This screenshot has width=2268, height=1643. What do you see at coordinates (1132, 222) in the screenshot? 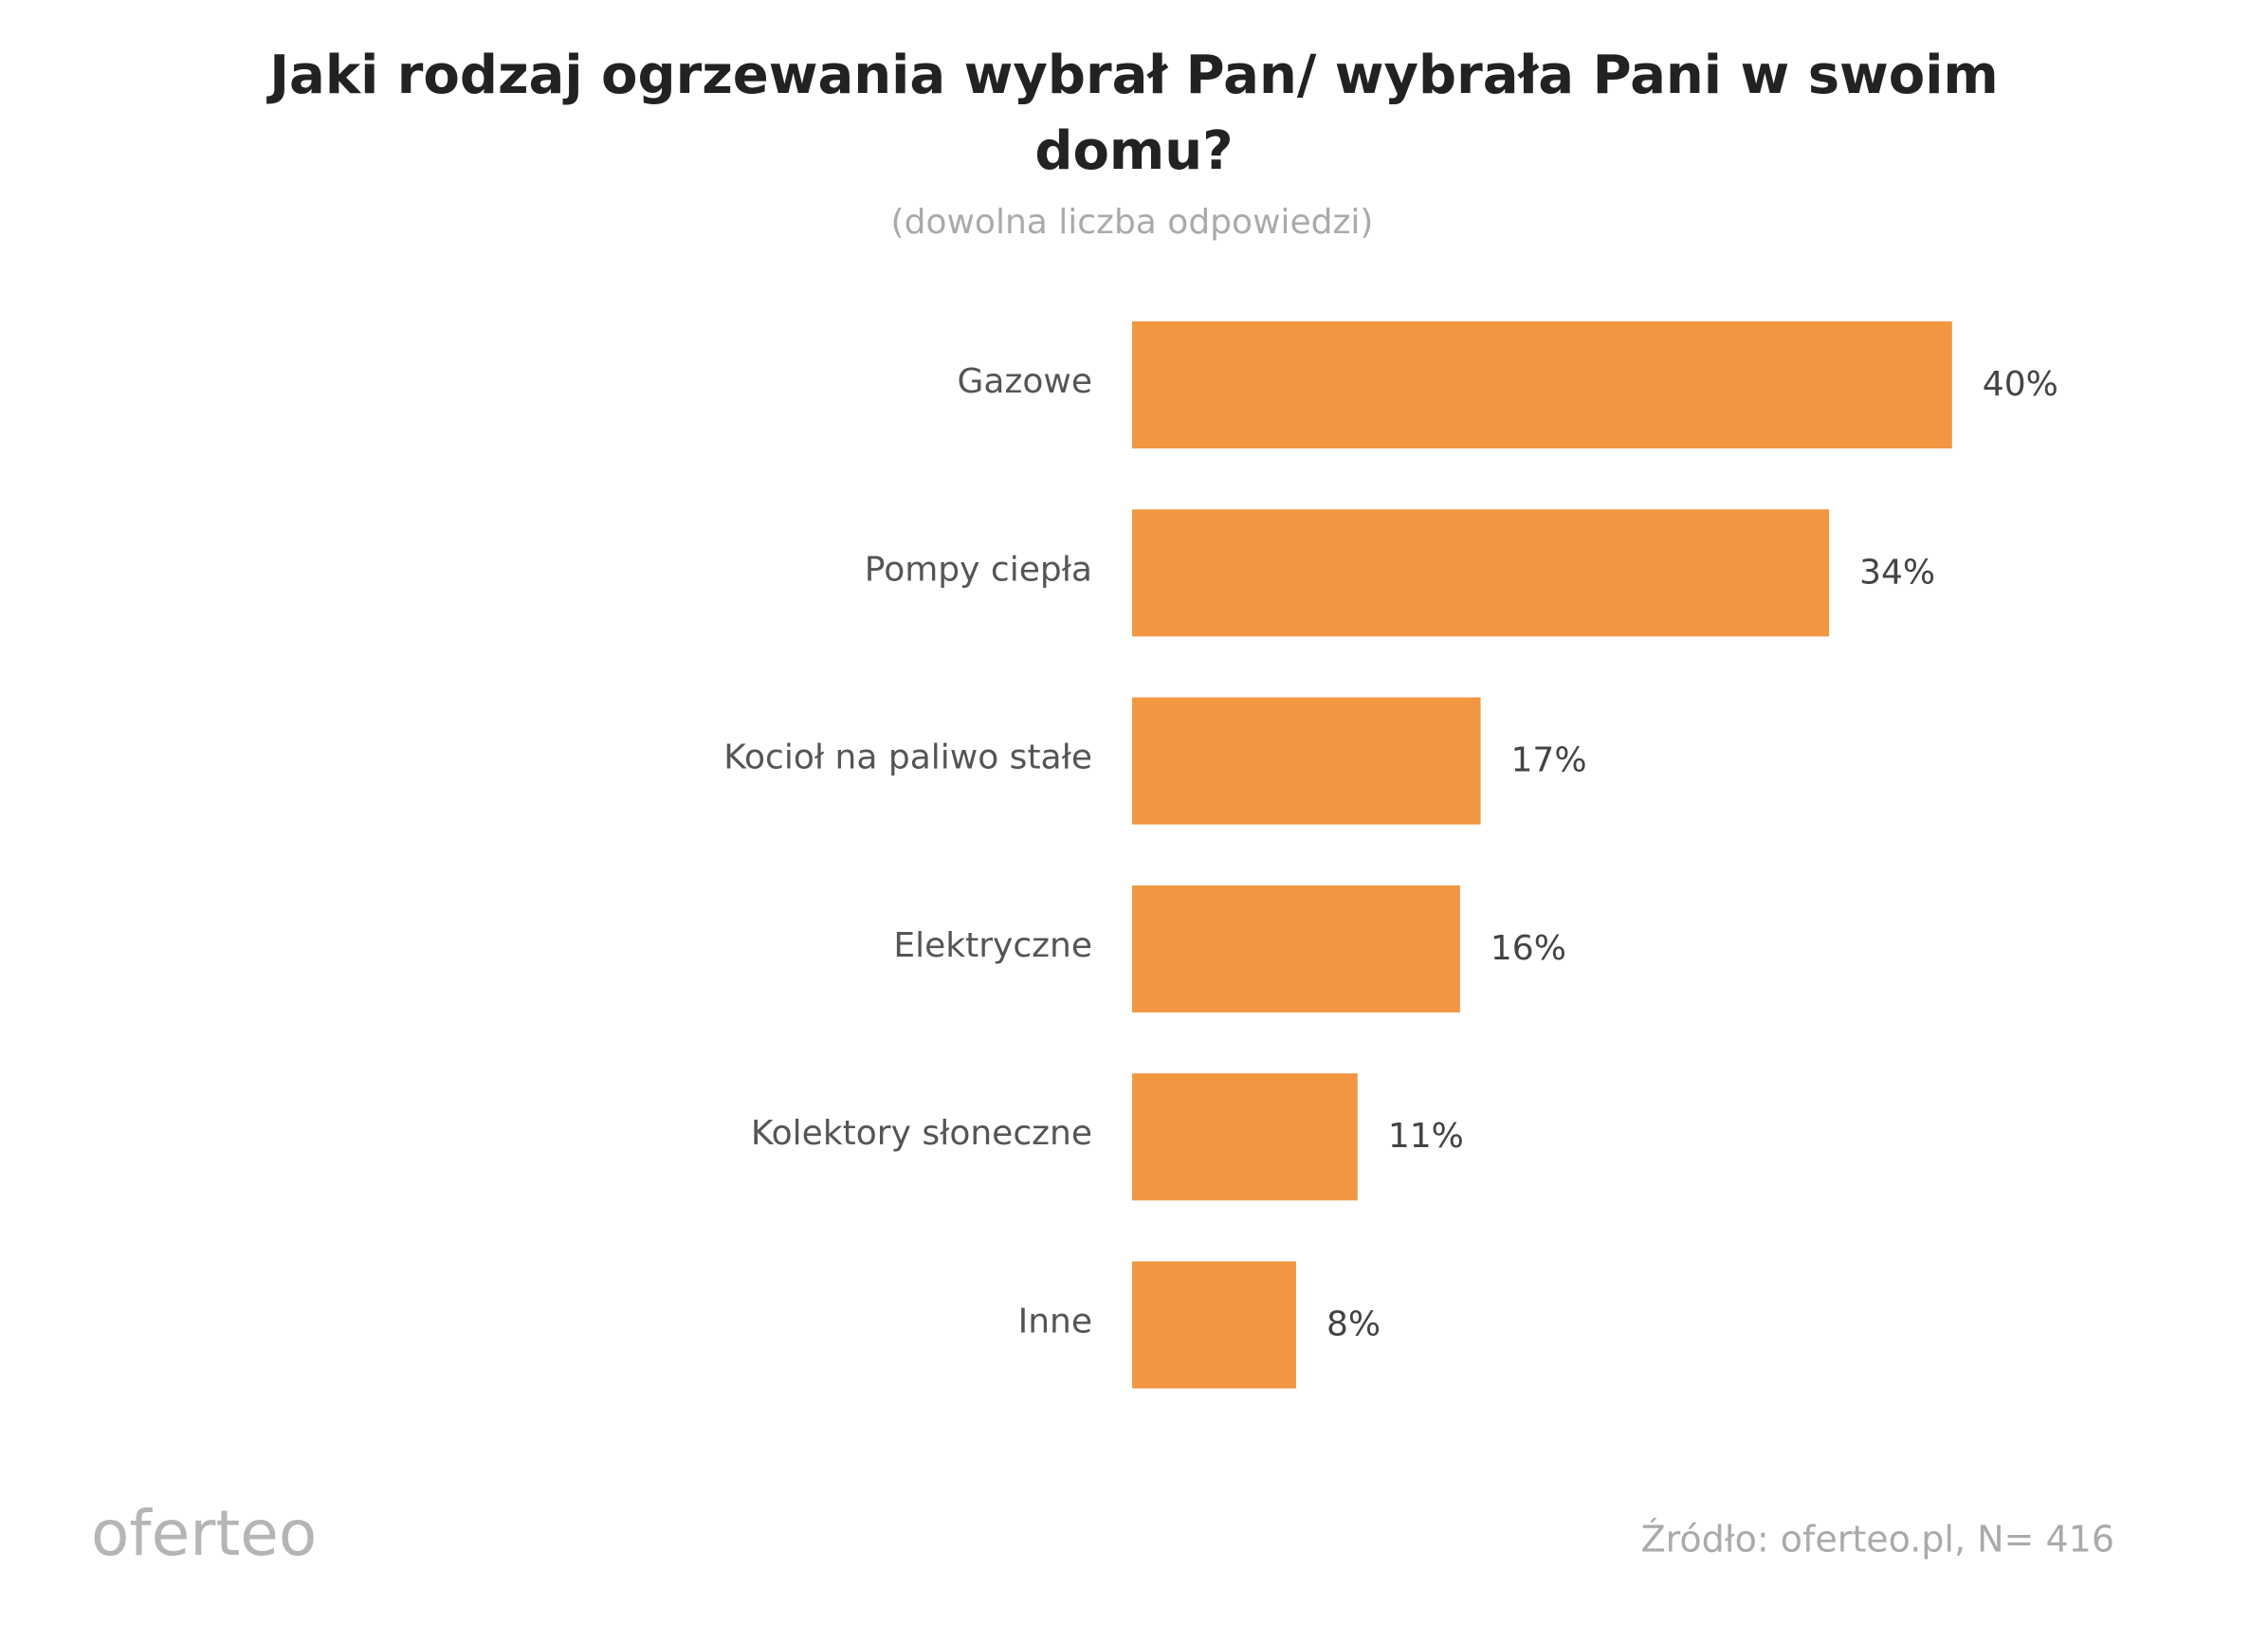
I see `chart-subtitle: (dowolna liczba odpowiedzi)` at bounding box center [1132, 222].